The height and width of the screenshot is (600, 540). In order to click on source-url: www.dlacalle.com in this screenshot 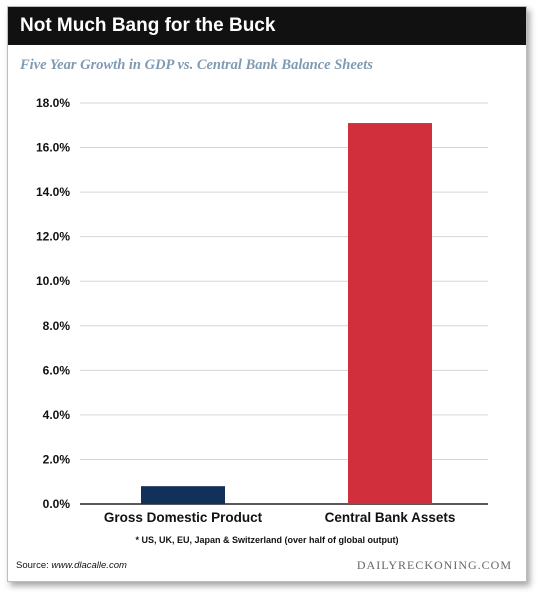, I will do `click(89, 565)`.